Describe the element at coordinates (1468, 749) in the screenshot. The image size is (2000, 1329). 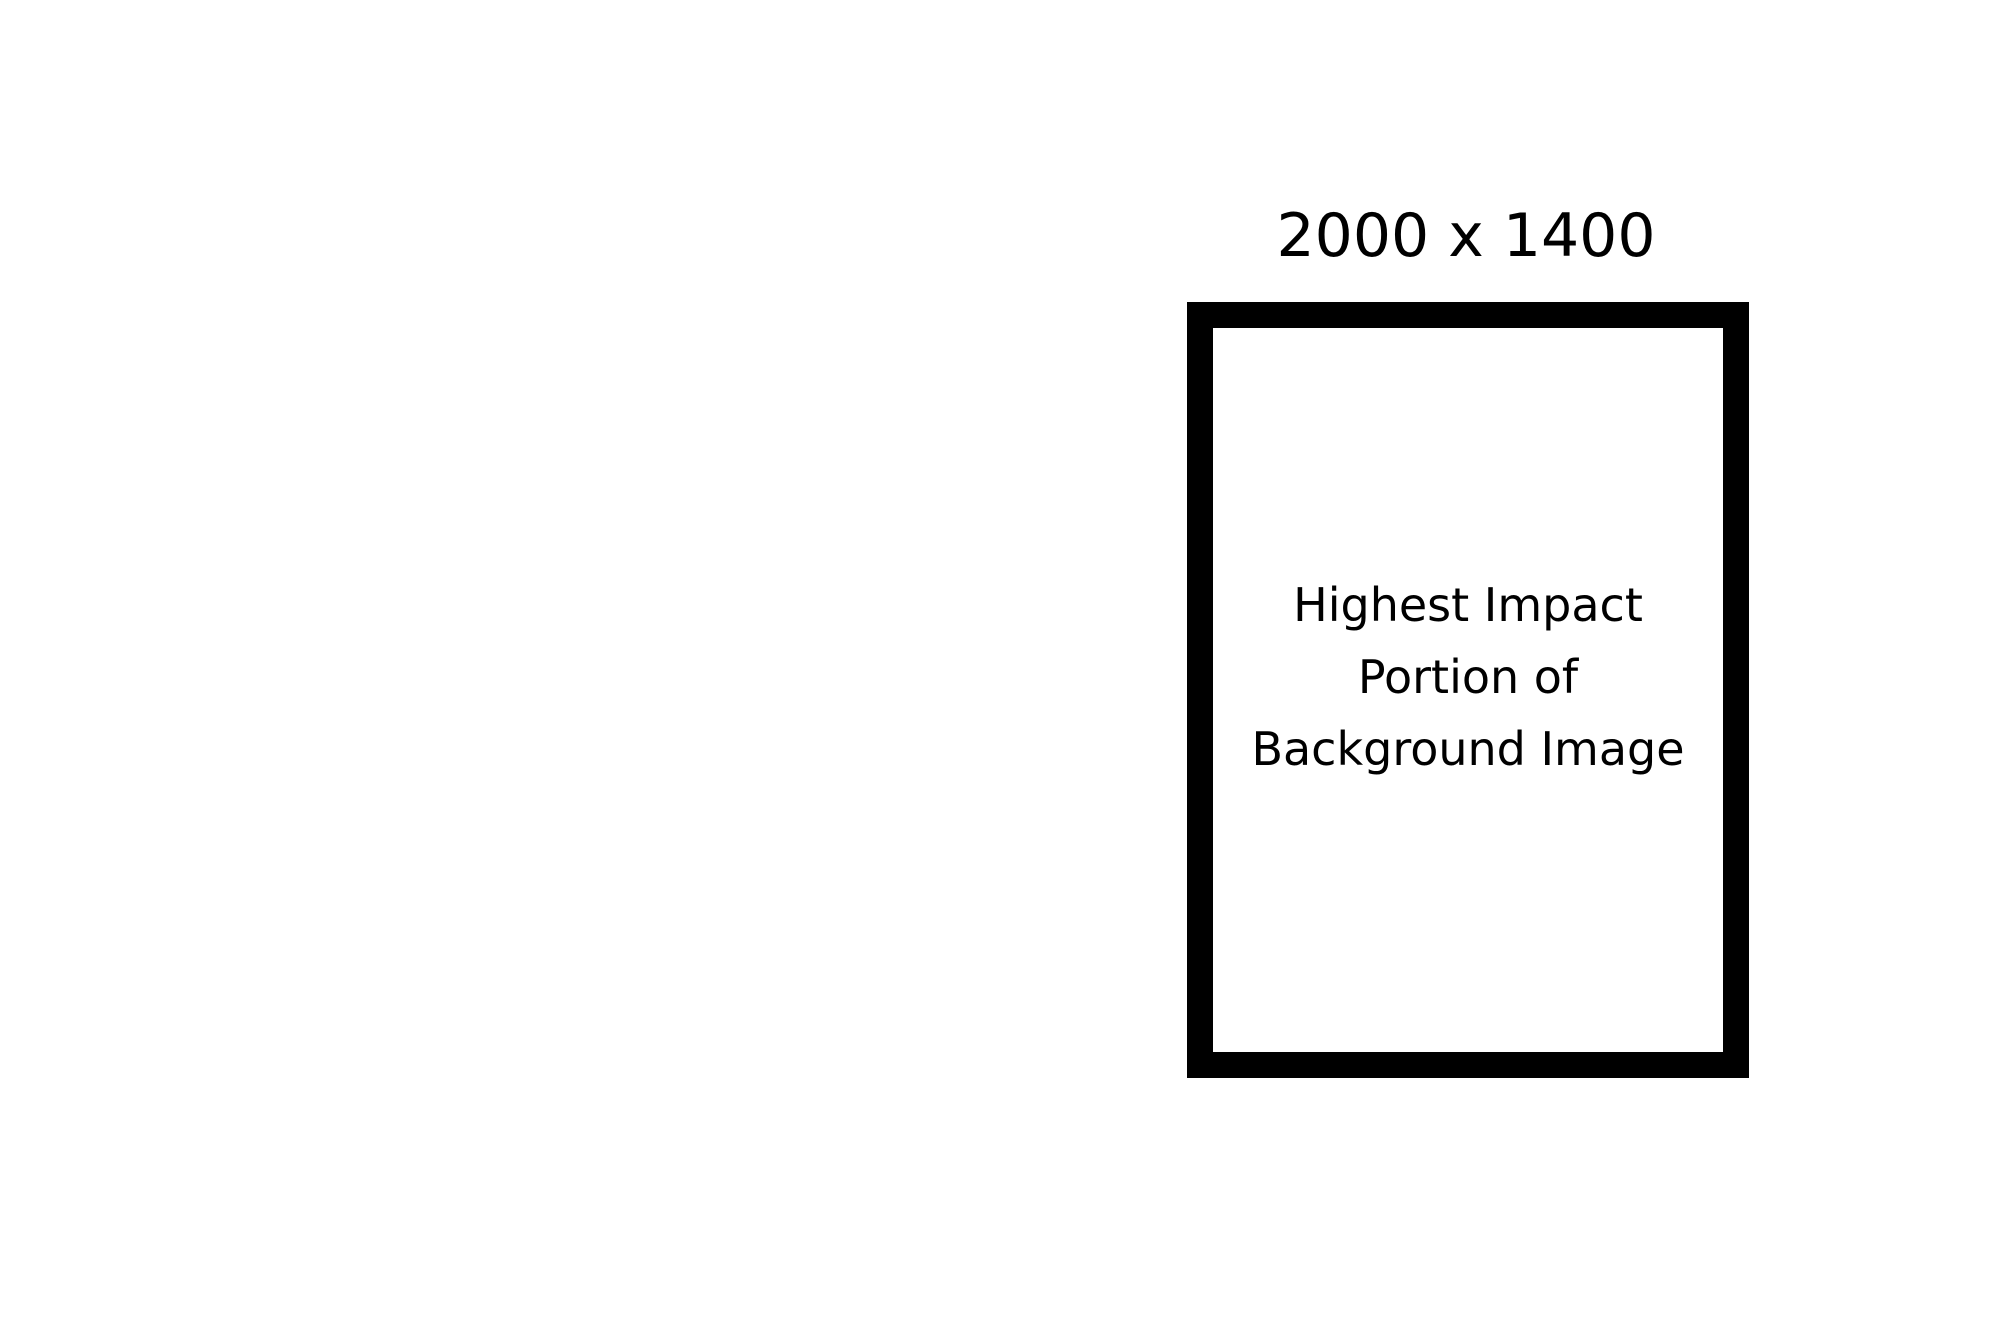
I see `frame-caption-line-3: Background Image` at that location.